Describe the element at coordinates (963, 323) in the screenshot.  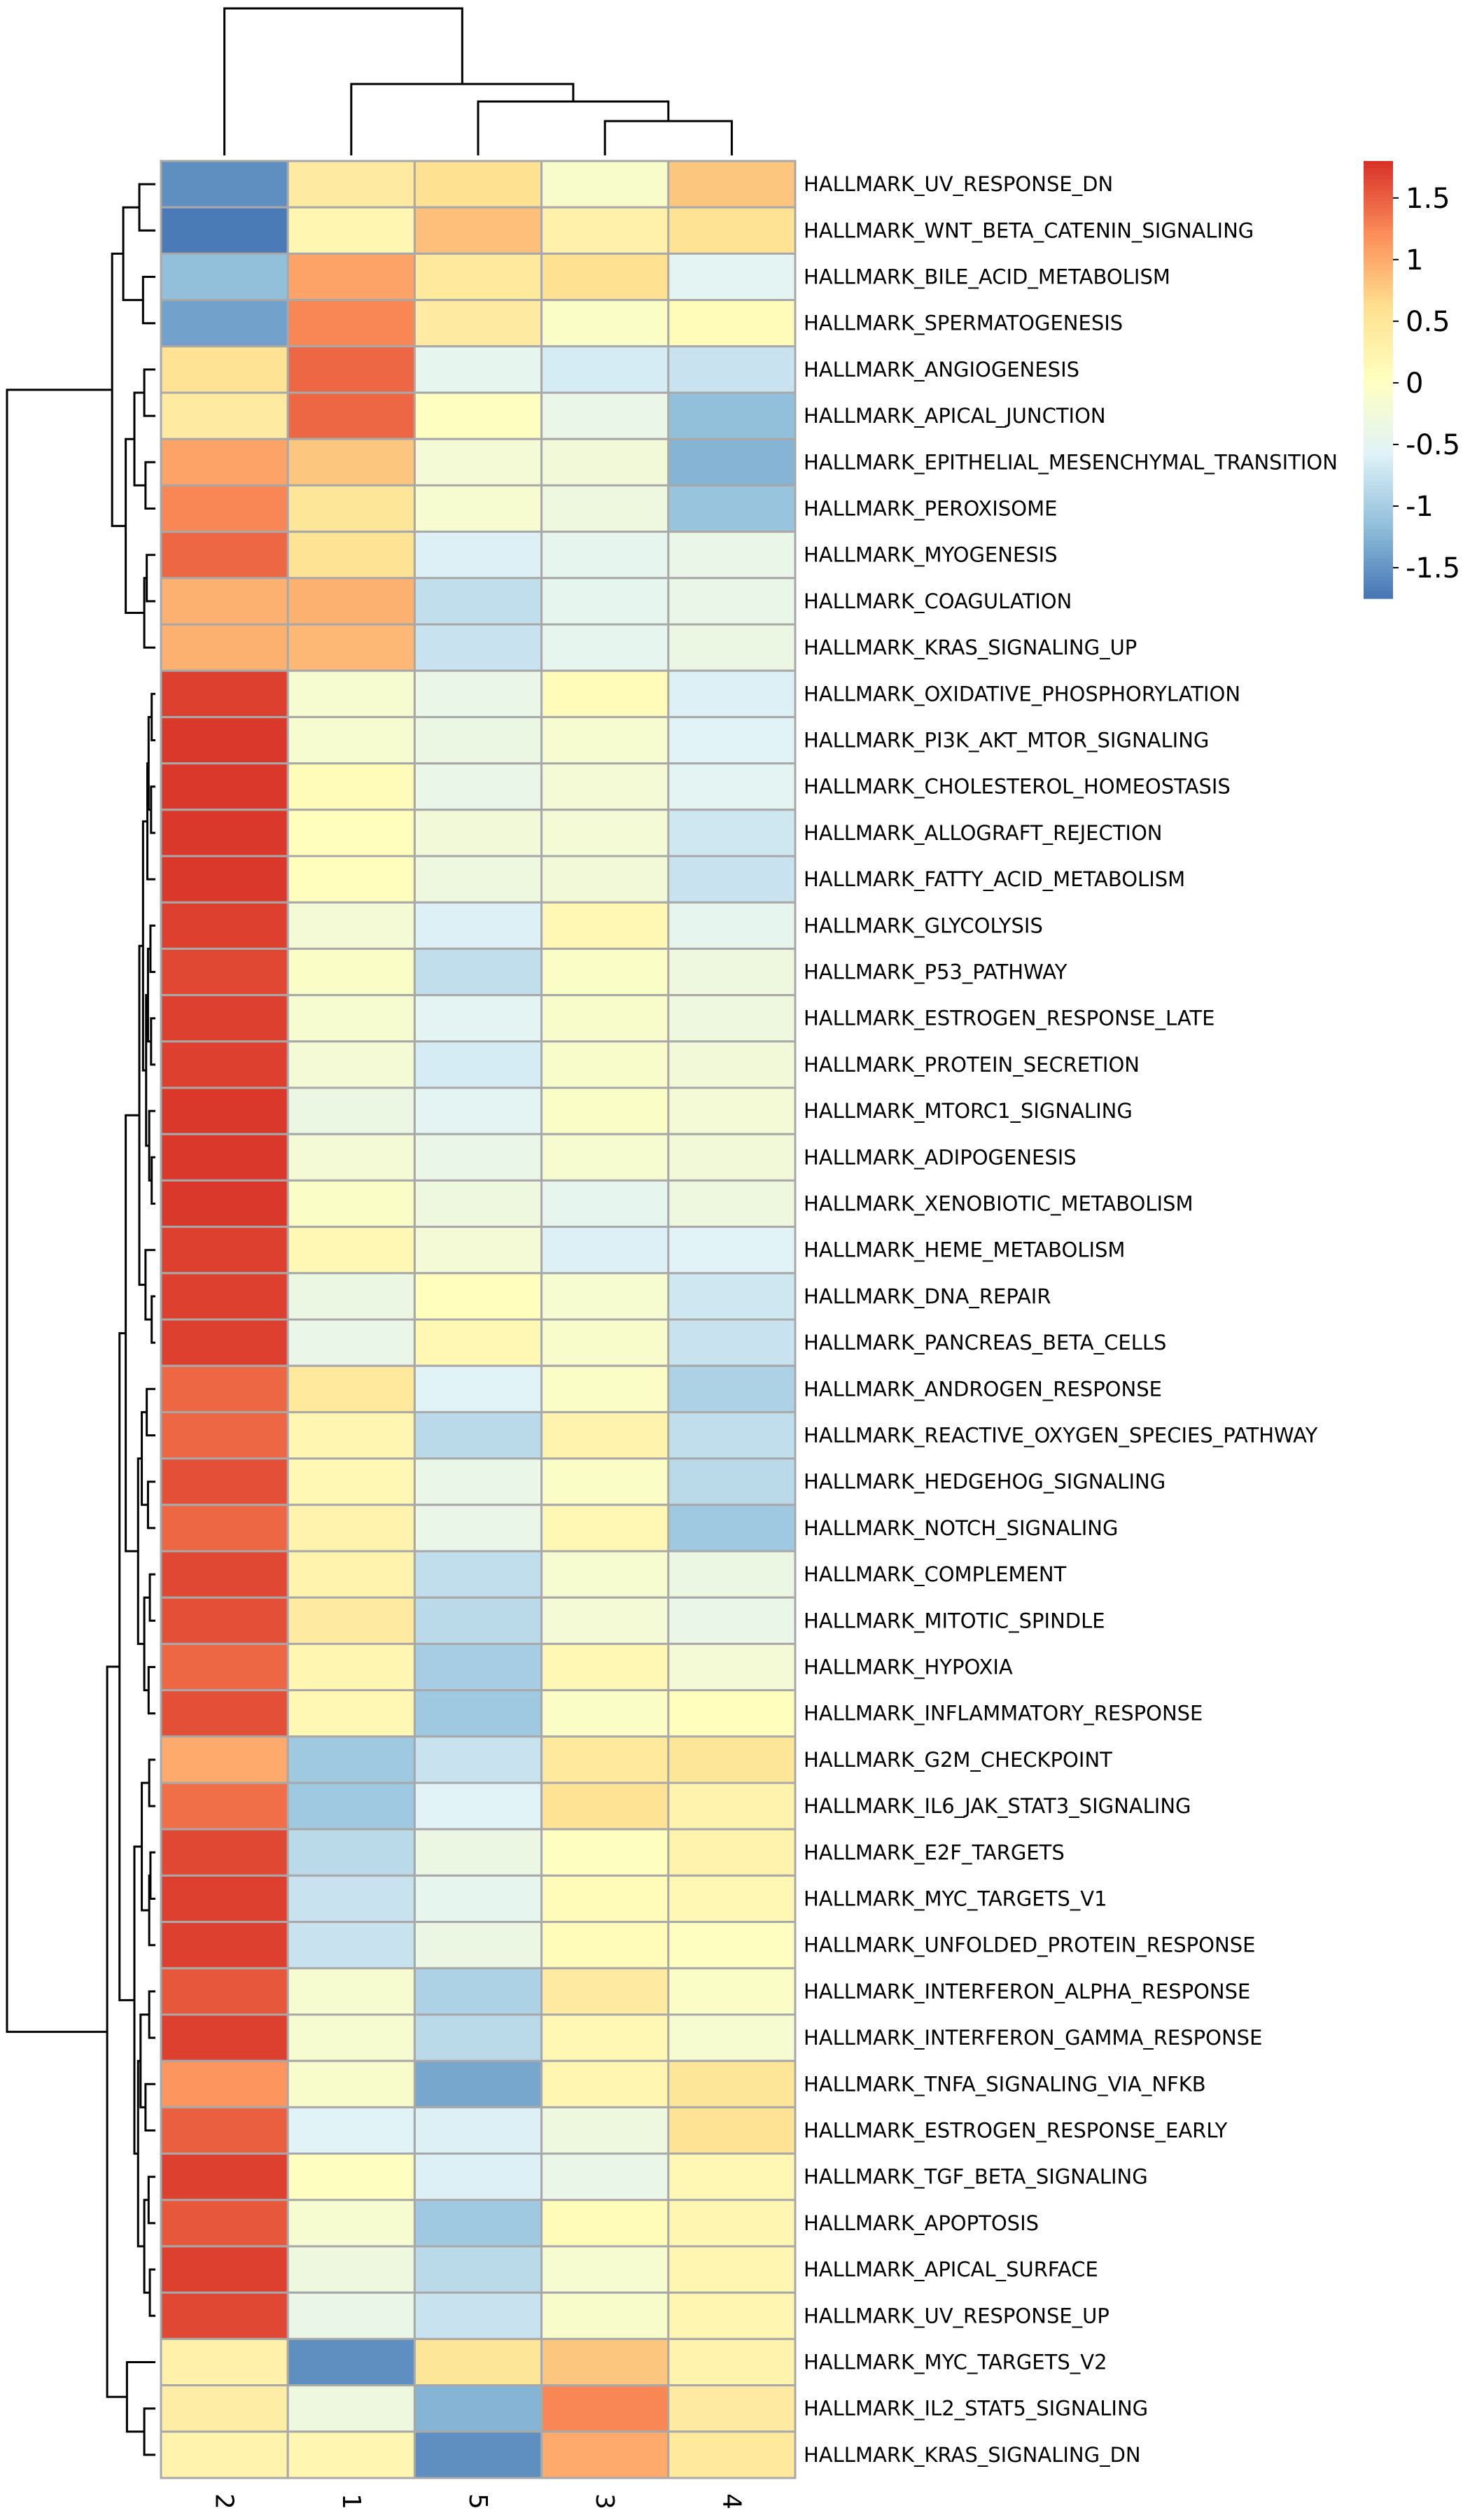
I see `row-label: HALLMARK_SPERMATOGENESIS` at that location.